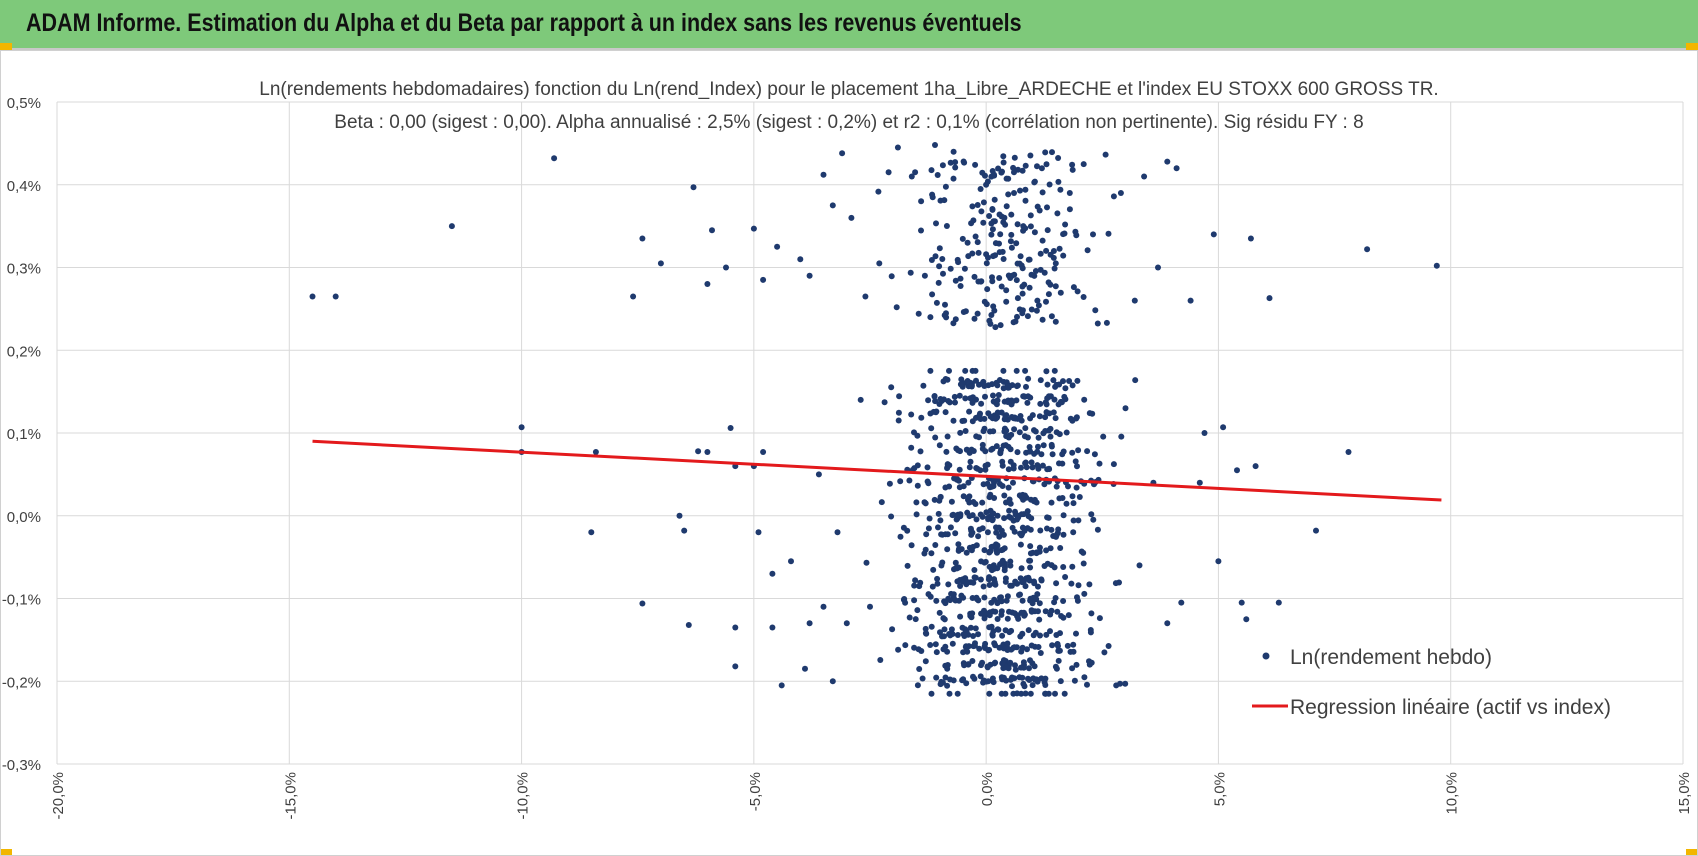  Describe the element at coordinates (1219, 789) in the screenshot. I see `x-tick-label: 5,0%` at that location.